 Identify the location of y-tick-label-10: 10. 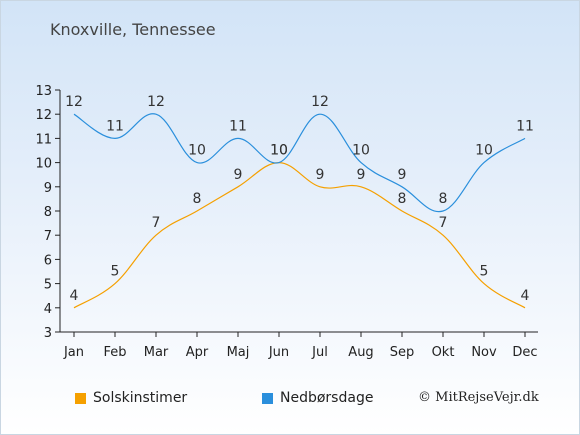
(43, 164).